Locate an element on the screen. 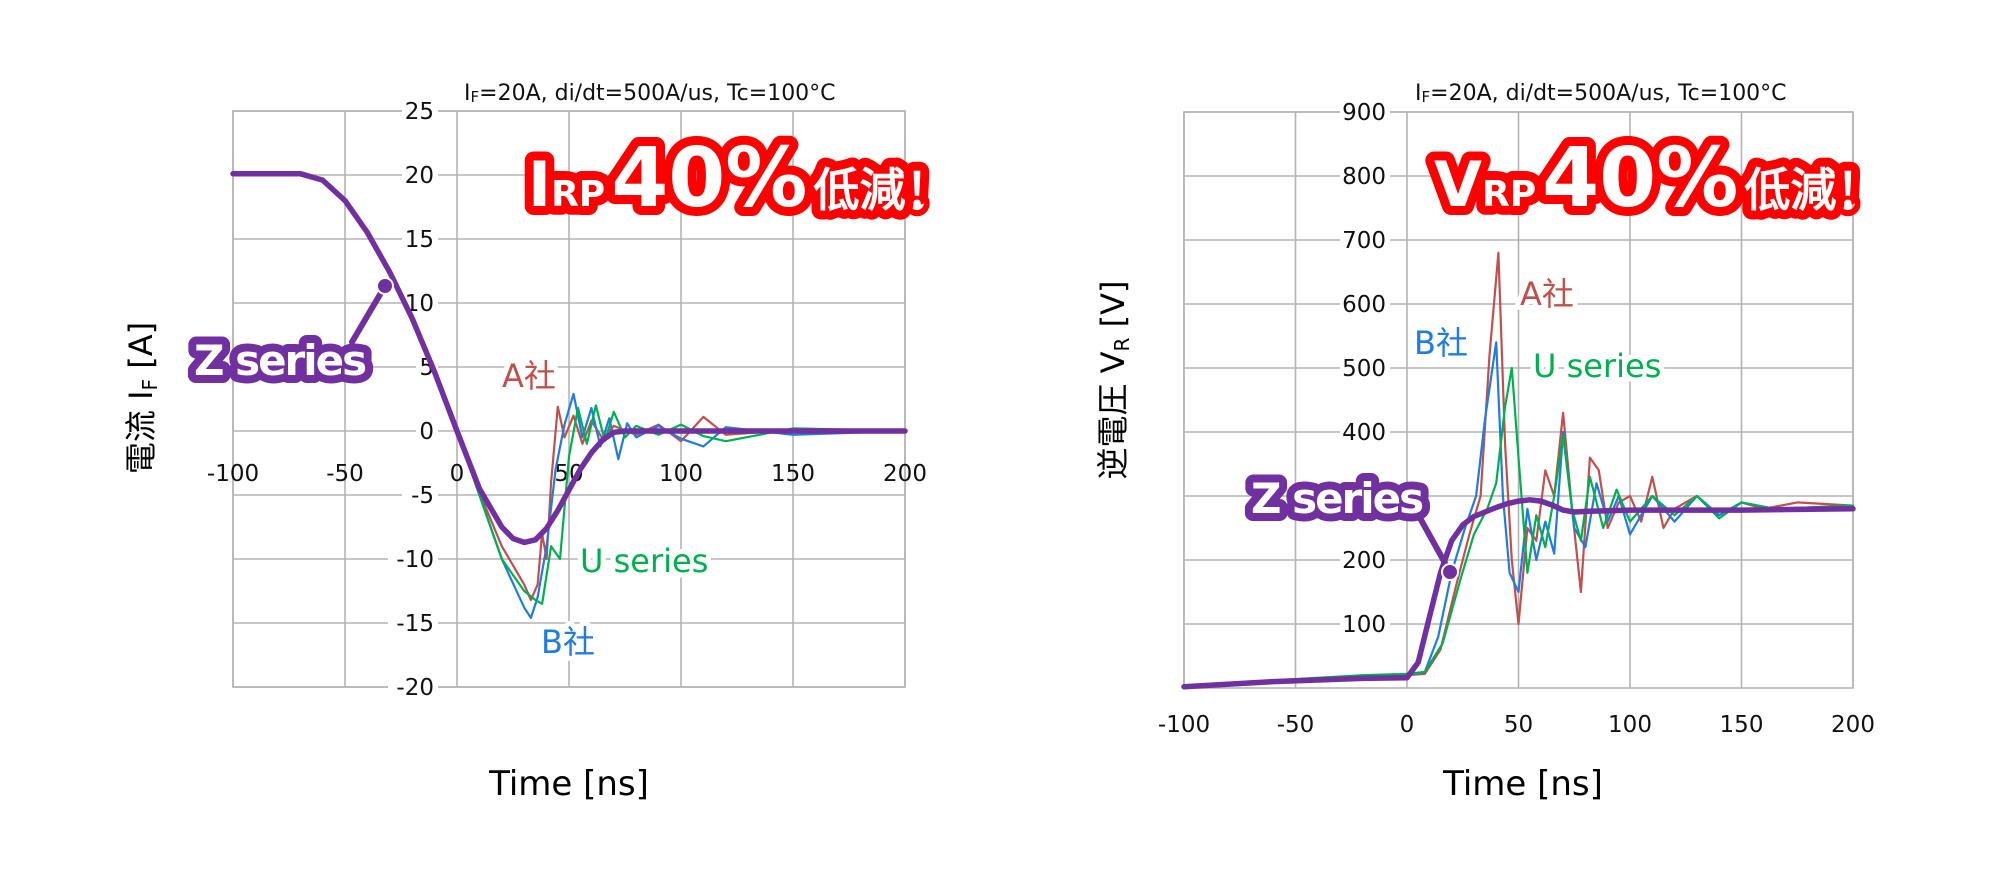 Image resolution: width=2003 pixels, height=883 pixels. voltage-chart-y-ticks: 900 800 700 600 500 400 200 100 is located at coordinates (1365, 368).